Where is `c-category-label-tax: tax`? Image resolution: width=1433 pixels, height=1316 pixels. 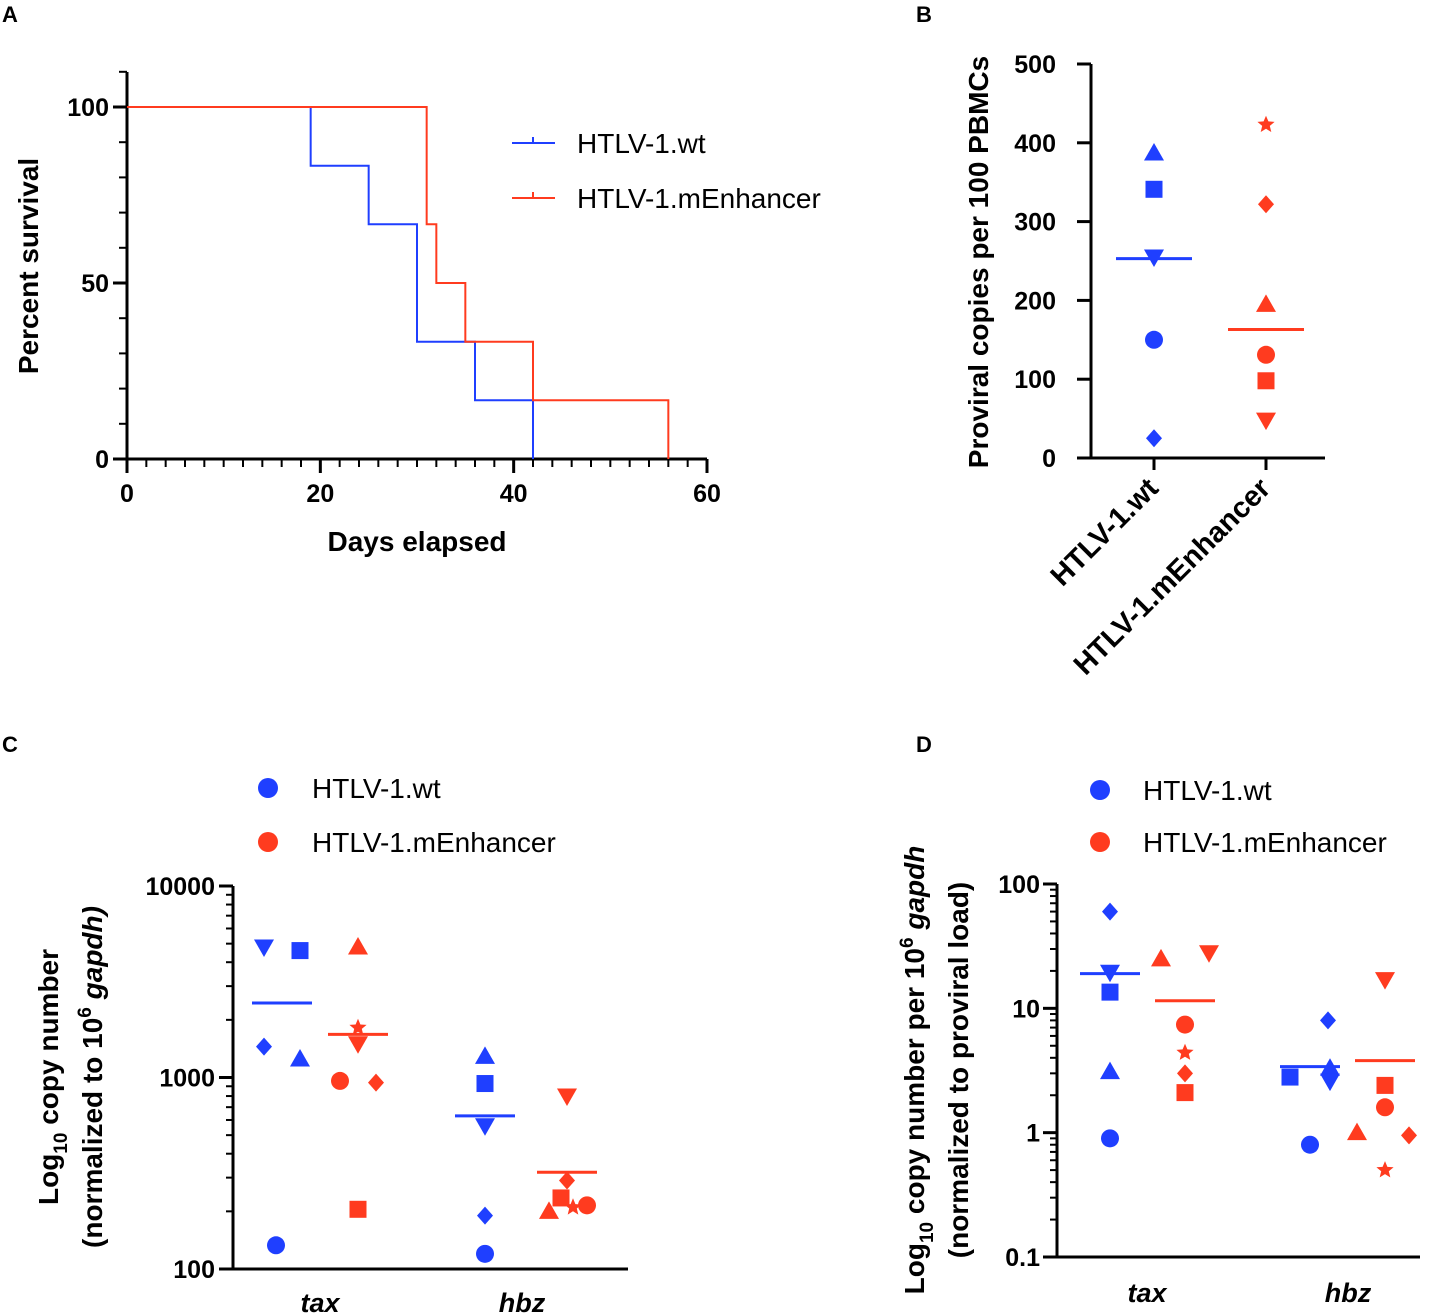
c-category-label-tax: tax is located at coordinates (320, 1302).